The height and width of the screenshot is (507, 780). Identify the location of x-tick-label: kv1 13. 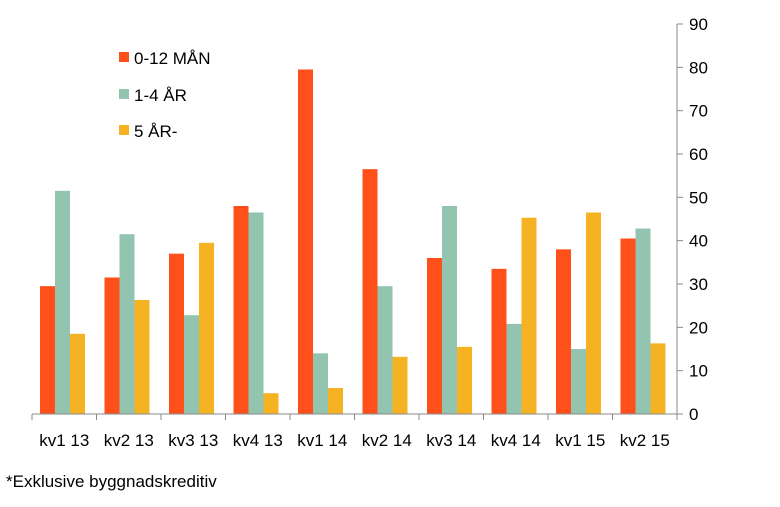
(64, 440).